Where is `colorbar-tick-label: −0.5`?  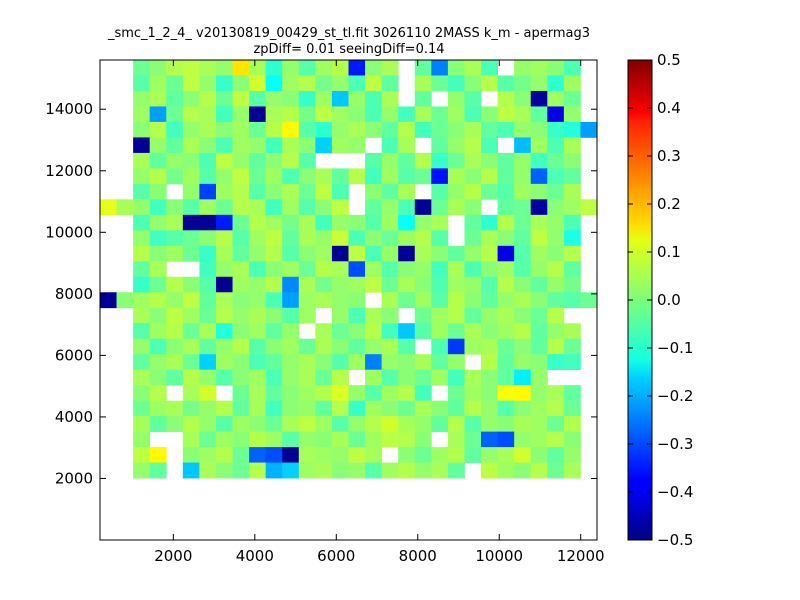 colorbar-tick-label: −0.5 is located at coordinates (675, 540).